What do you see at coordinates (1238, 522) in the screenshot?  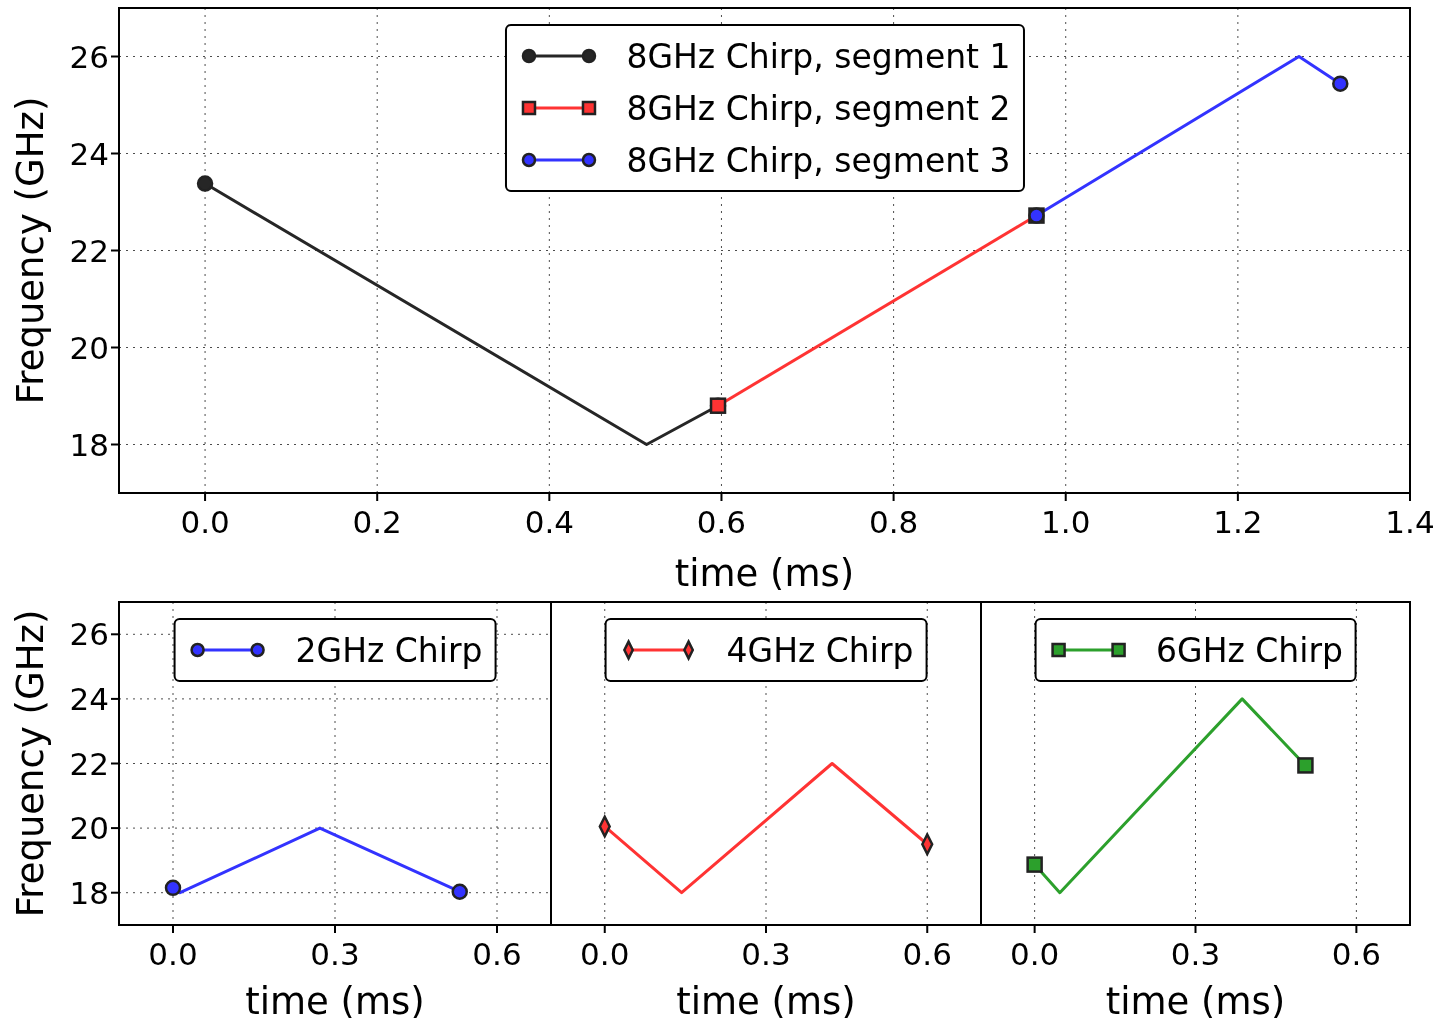 I see `x-tick-label: 1.2` at bounding box center [1238, 522].